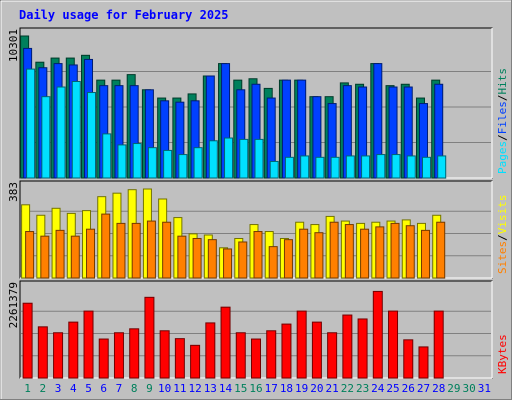 The image size is (512, 400). I want to click on x-tick-label-30: 30, so click(469, 388).